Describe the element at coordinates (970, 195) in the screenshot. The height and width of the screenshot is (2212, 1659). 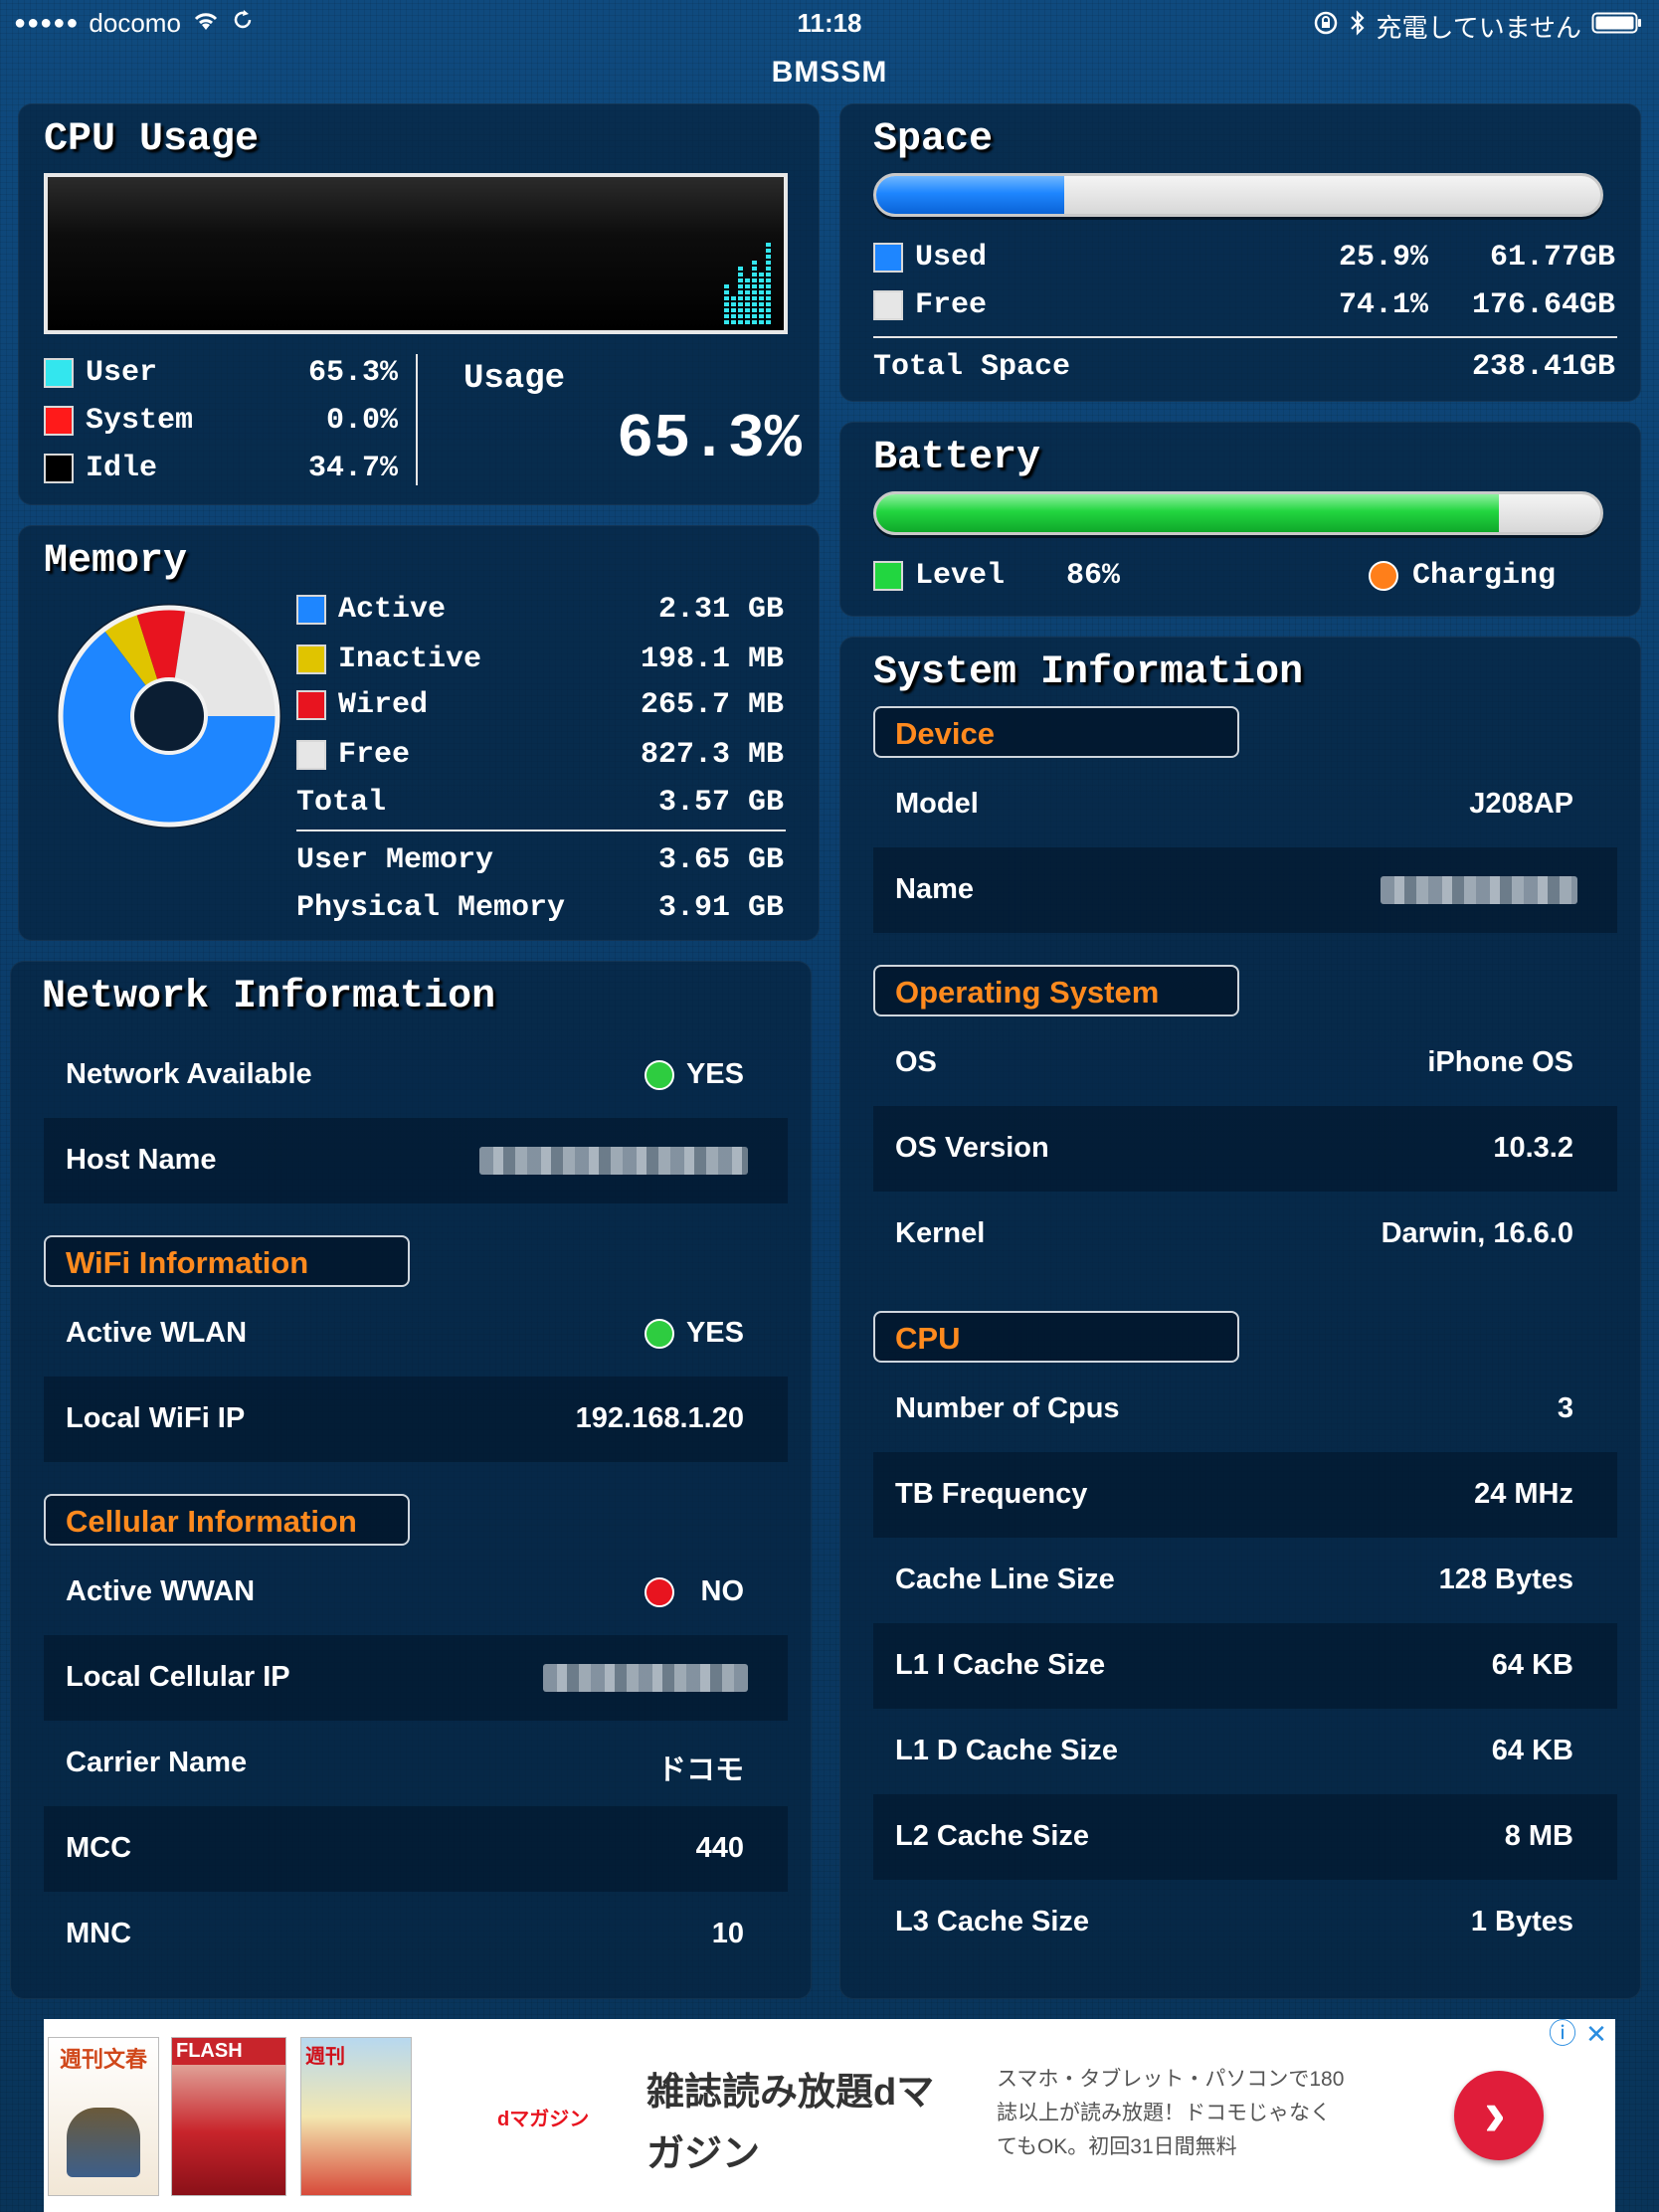
I see `space-used-fill` at that location.